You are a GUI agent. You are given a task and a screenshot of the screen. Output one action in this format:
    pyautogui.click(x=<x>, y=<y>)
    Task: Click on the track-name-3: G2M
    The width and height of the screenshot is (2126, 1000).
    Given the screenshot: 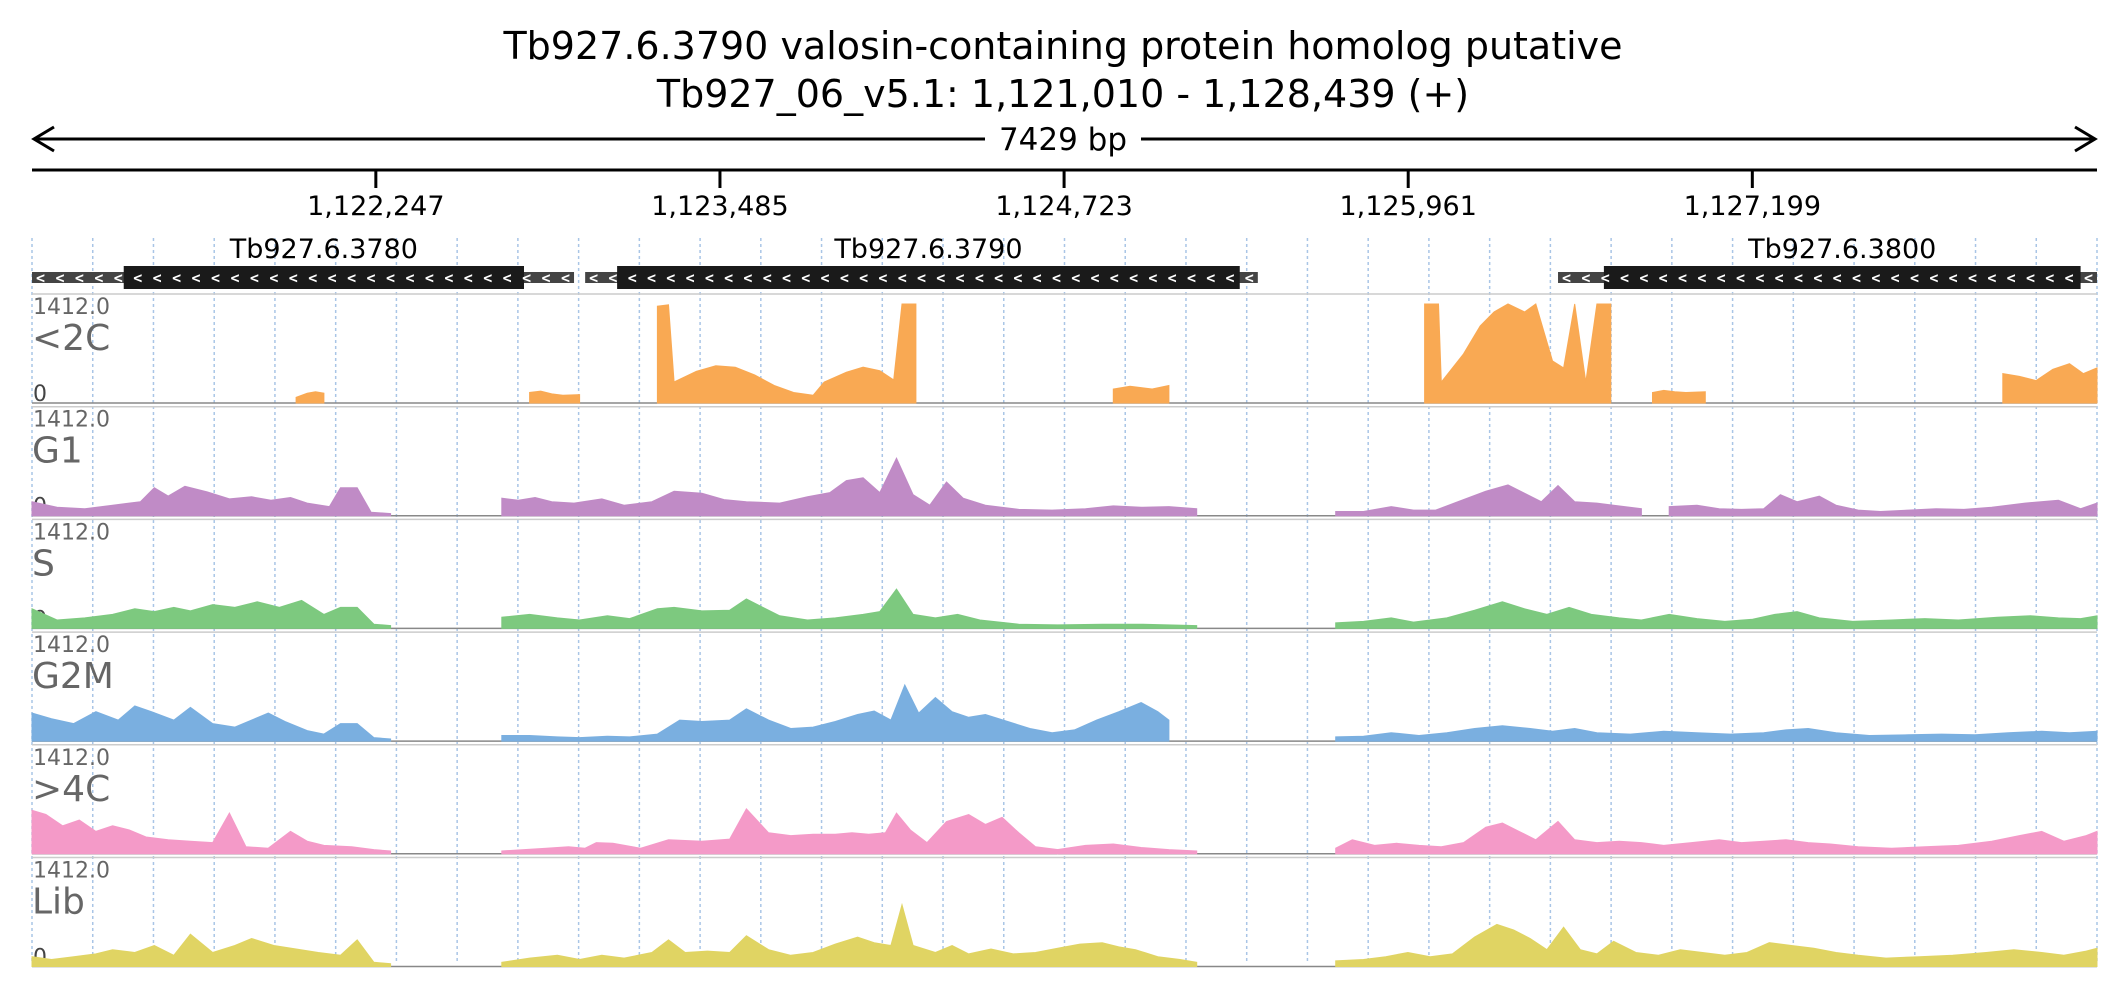 What is the action you would take?
    pyautogui.click(x=73, y=676)
    